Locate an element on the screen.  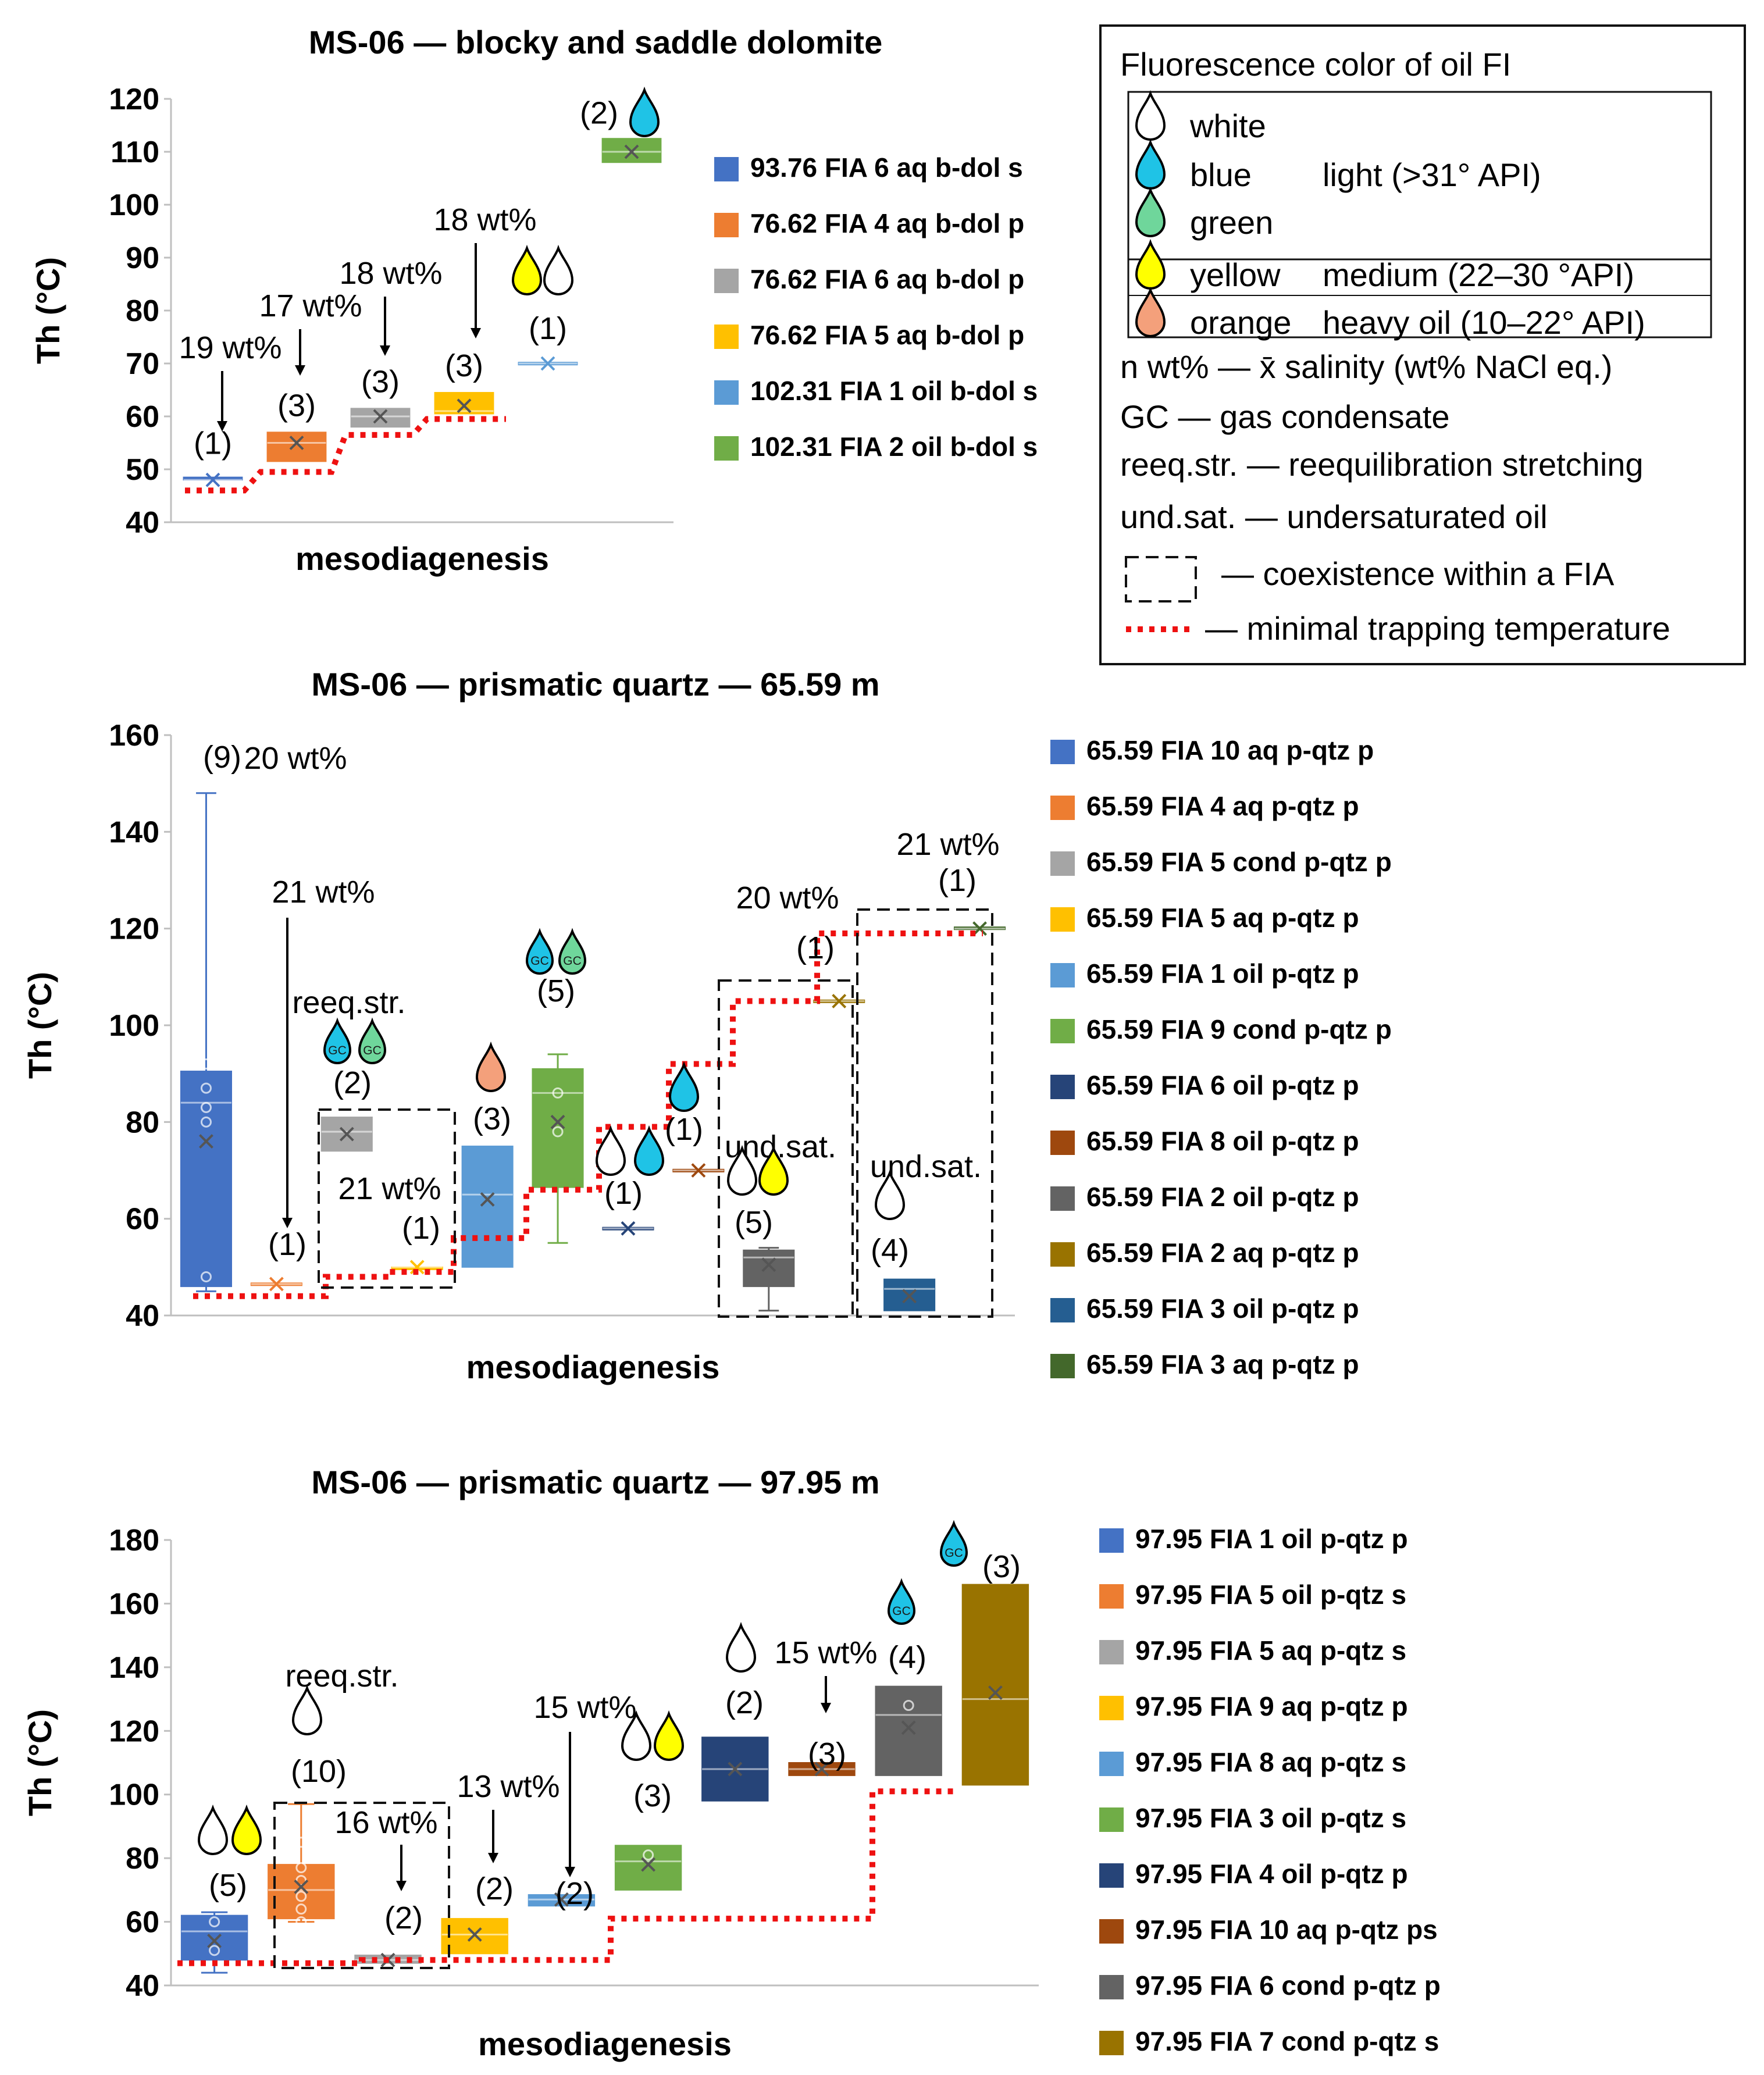
c3-salinity-label: 16 wt% is located at coordinates (385, 1822).